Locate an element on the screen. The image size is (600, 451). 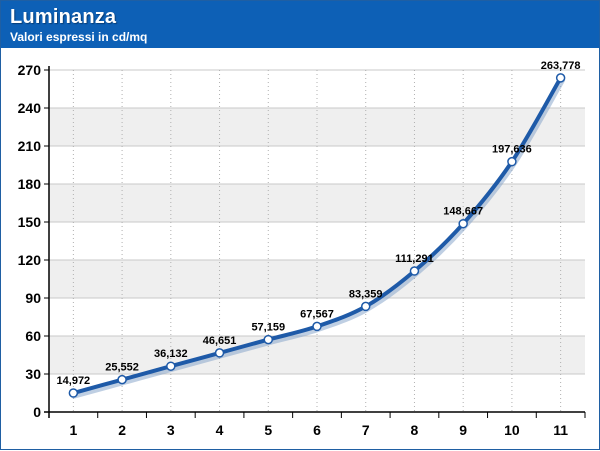
y-tick-label: 0 is located at coordinates (37, 412).